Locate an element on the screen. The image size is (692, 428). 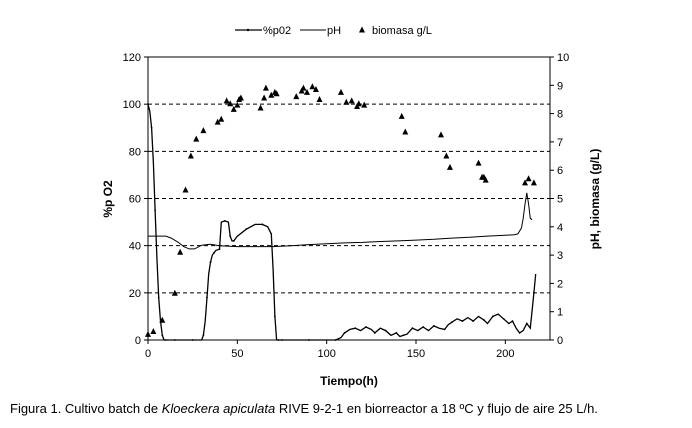
y-right-tick-label: 10 is located at coordinates (563, 58).